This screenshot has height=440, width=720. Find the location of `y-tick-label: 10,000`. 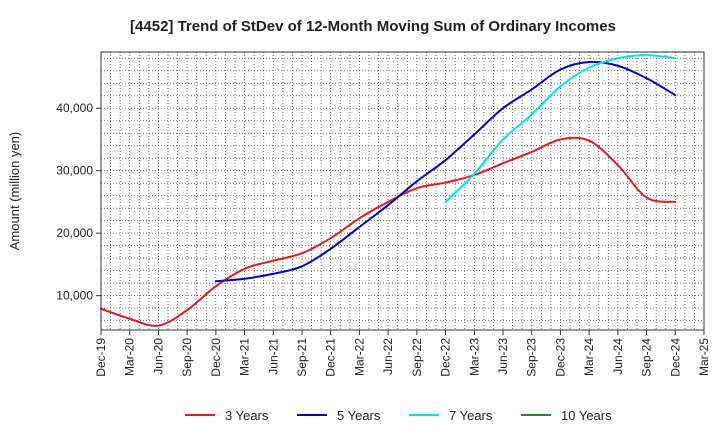

y-tick-label: 10,000 is located at coordinates (74, 296).